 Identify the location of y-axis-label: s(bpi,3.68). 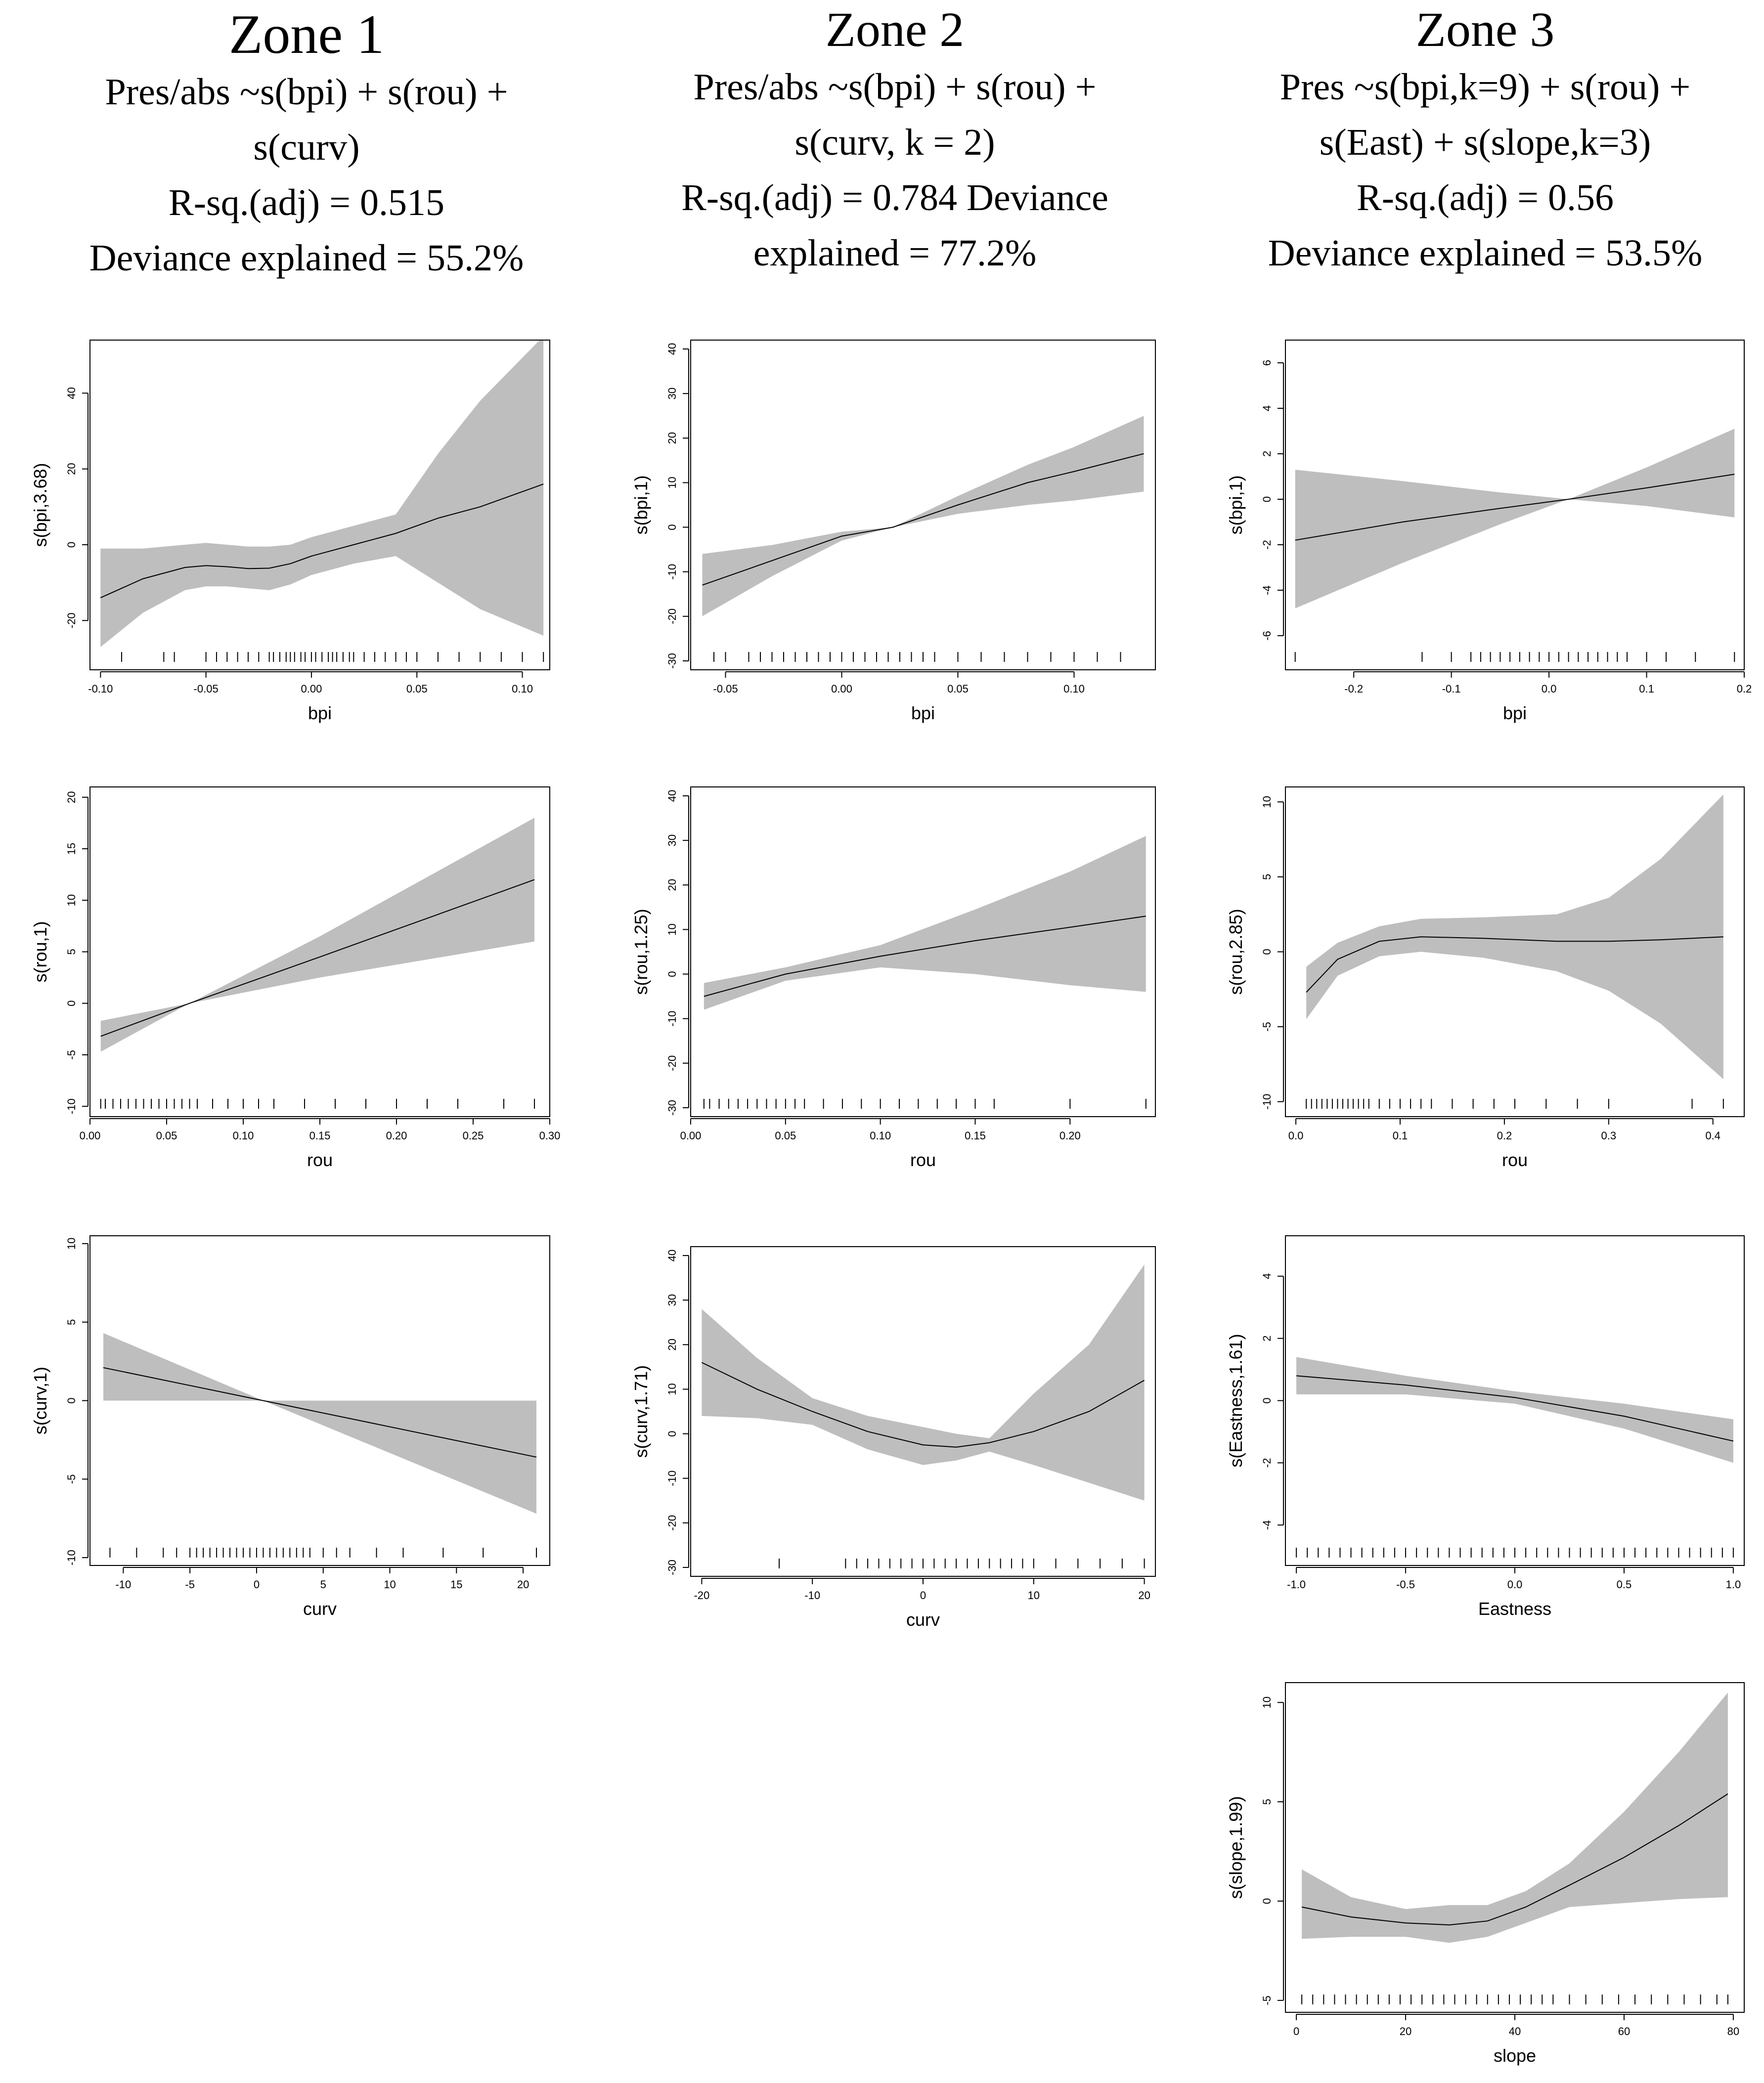
(40, 505).